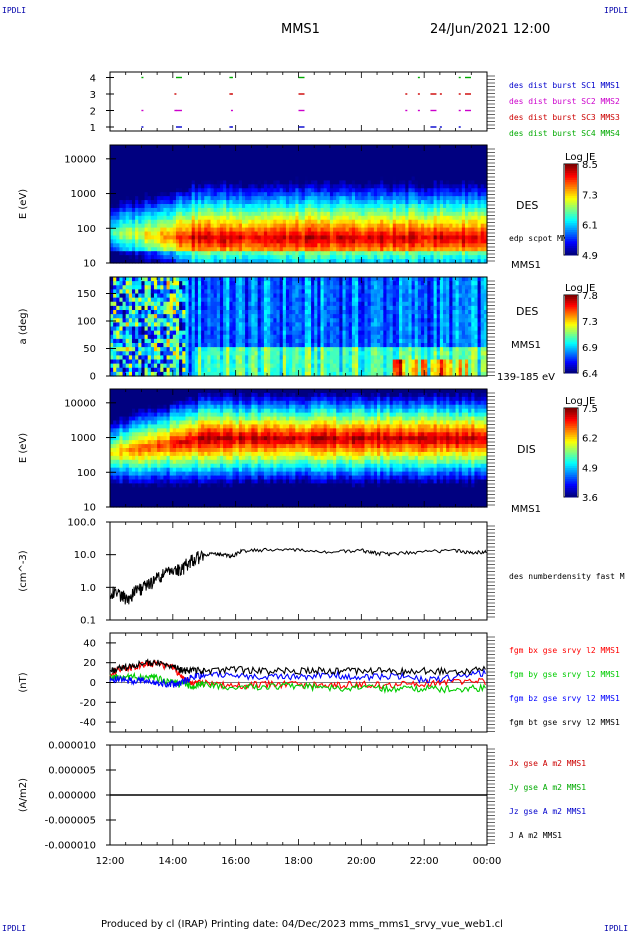  What do you see at coordinates (89, 643) in the screenshot?
I see `y-tick-label: 40` at bounding box center [89, 643].